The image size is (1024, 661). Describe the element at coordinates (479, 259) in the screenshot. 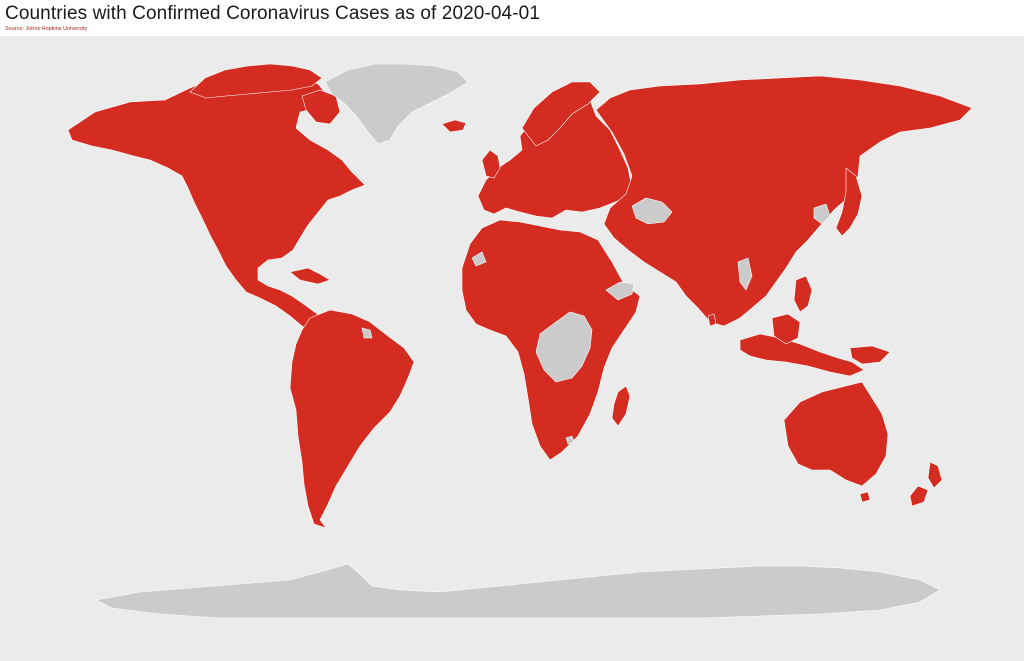

I see `region-western-sahara` at that location.